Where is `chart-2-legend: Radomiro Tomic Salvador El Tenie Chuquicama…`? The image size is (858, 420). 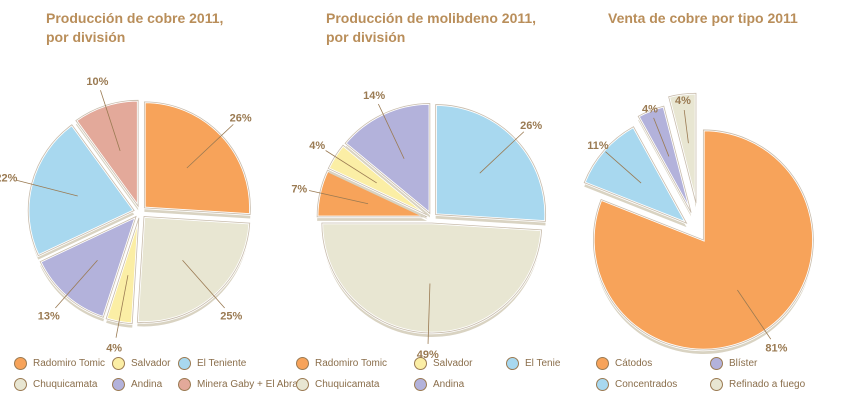
chart-2-legend: Radomiro Tomic Salvador El Tenie Chuquicama… is located at coordinates (431, 374).